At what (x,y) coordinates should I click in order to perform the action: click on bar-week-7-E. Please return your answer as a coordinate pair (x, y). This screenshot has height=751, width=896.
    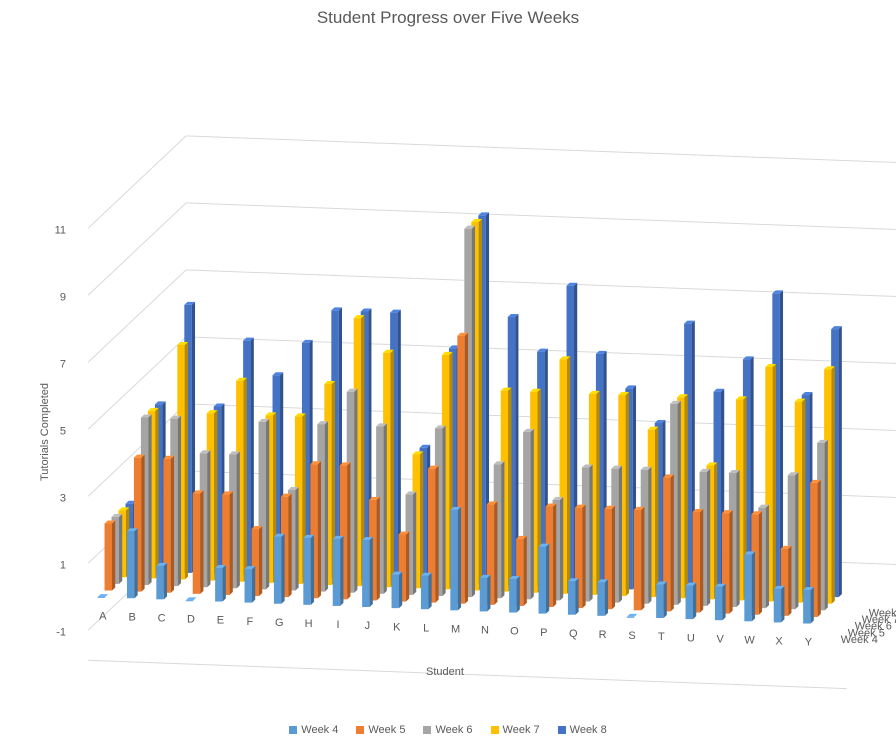
    Looking at the image, I should click on (241, 479).